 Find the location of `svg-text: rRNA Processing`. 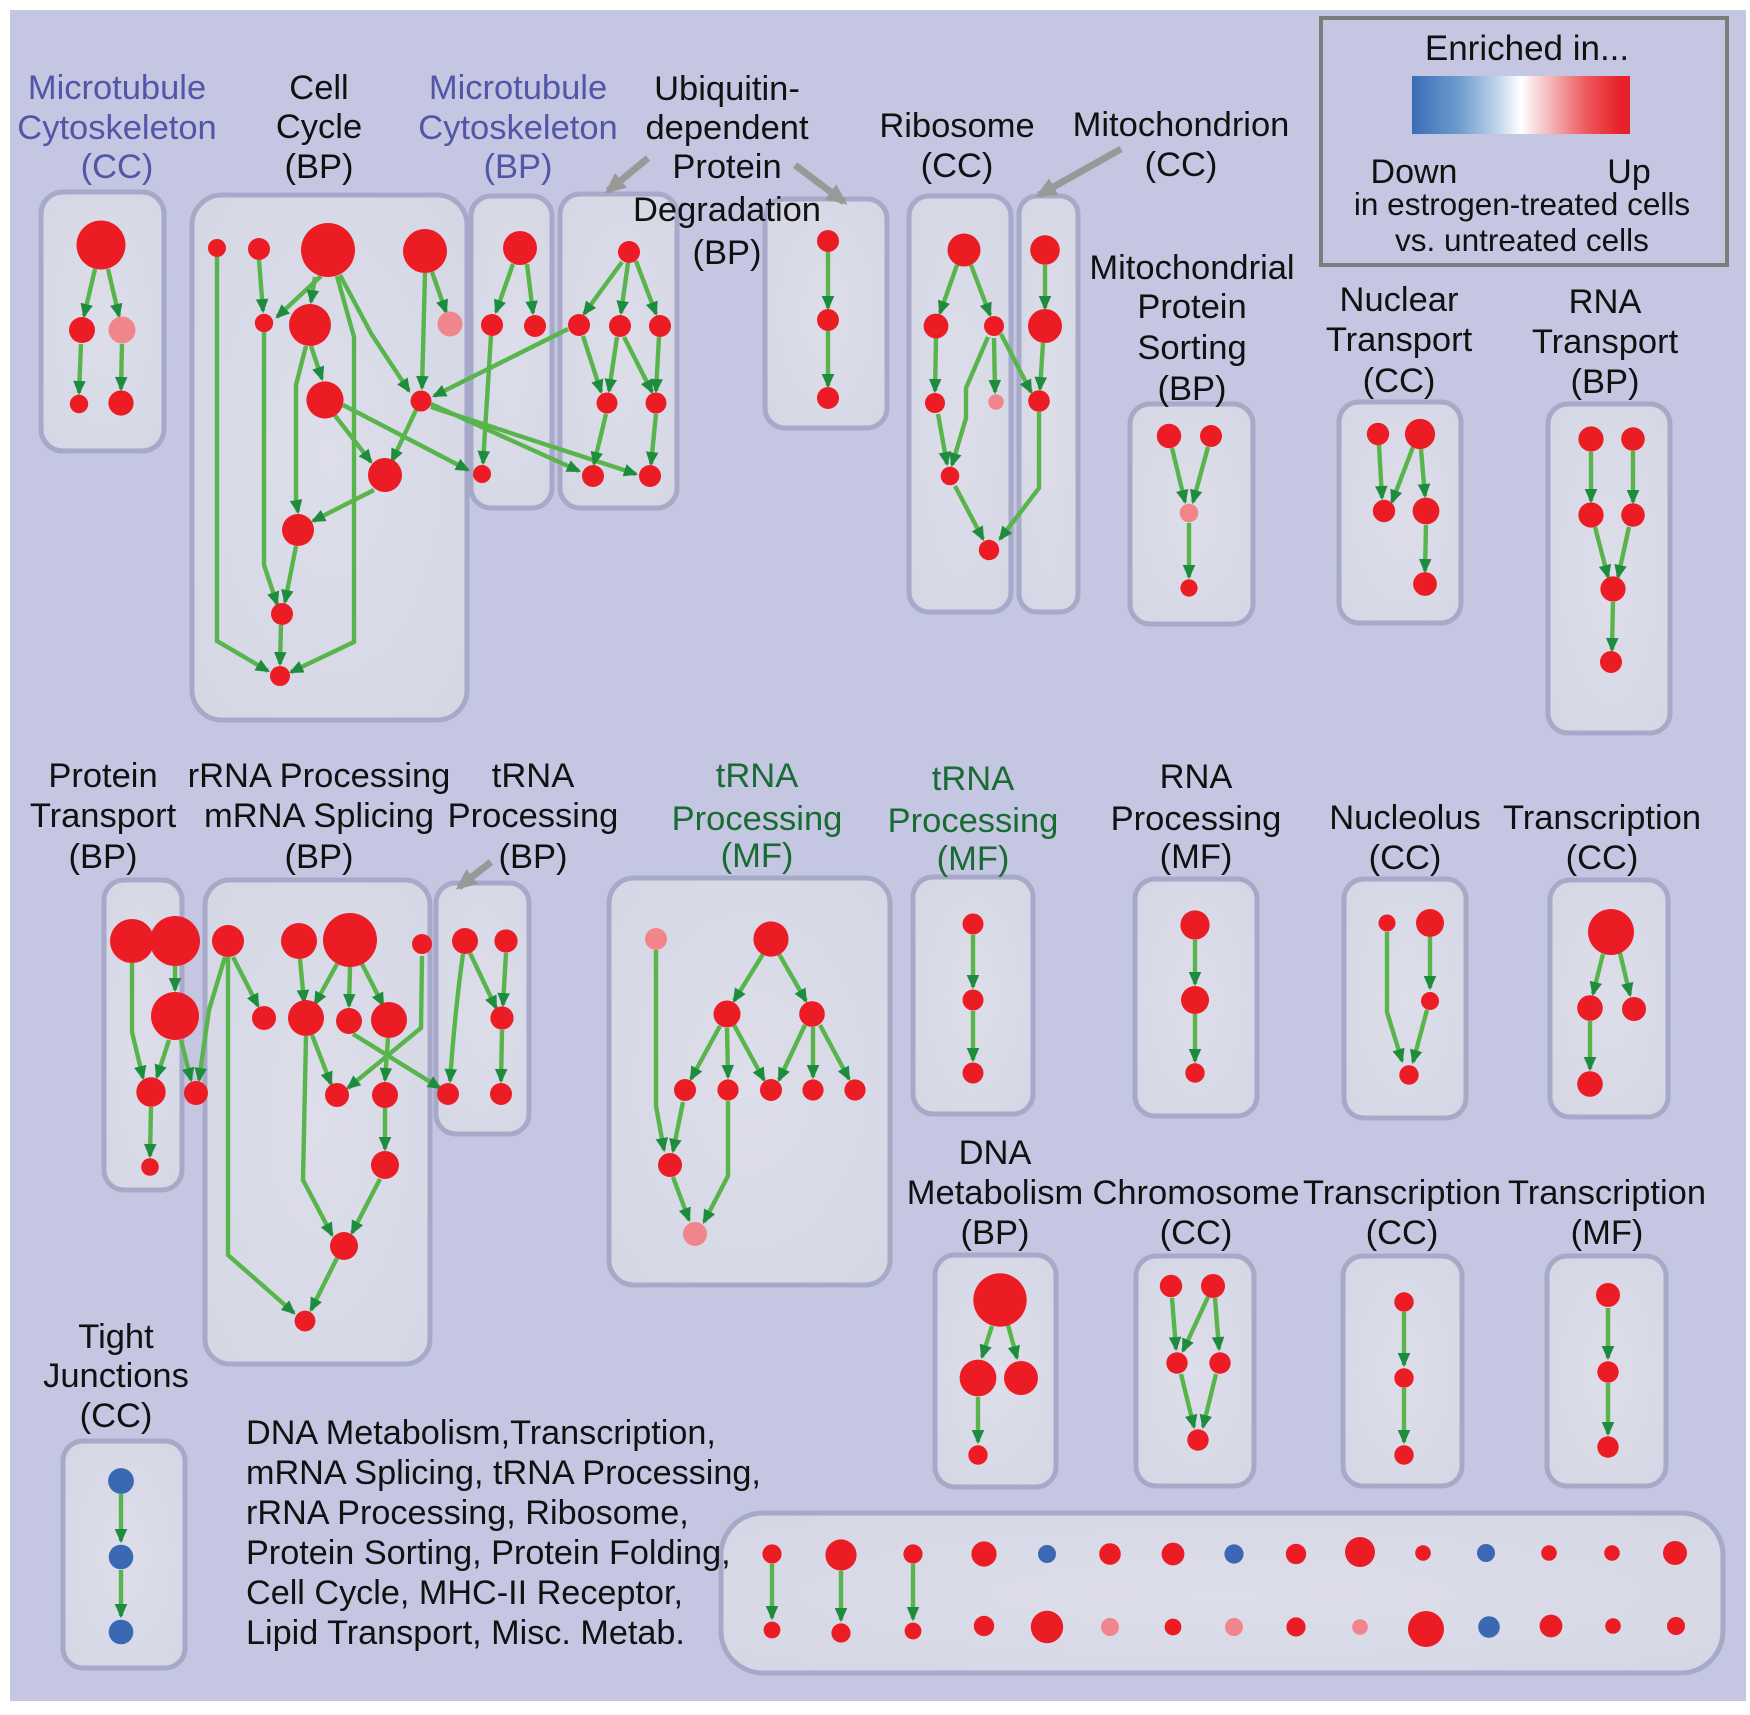

svg-text: rRNA Processing is located at coordinates (319, 776).